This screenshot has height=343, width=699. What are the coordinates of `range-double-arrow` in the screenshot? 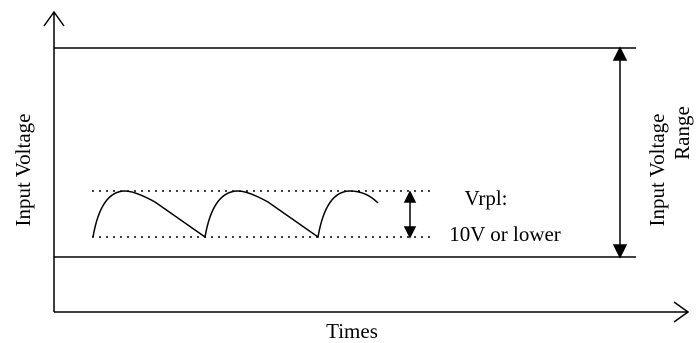 It's located at (620, 152).